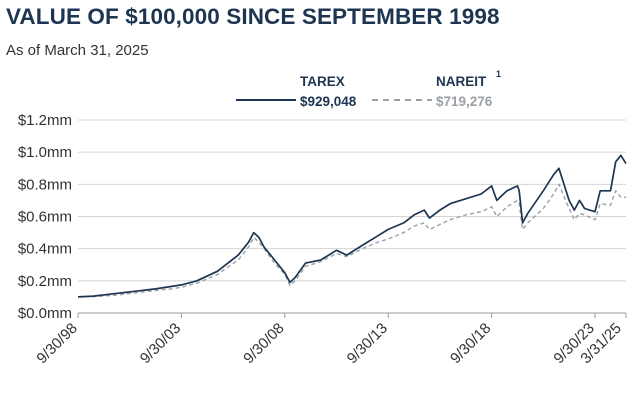 This screenshot has width=640, height=403. What do you see at coordinates (322, 81) in the screenshot?
I see `legend-label-tarex: TAREX` at bounding box center [322, 81].